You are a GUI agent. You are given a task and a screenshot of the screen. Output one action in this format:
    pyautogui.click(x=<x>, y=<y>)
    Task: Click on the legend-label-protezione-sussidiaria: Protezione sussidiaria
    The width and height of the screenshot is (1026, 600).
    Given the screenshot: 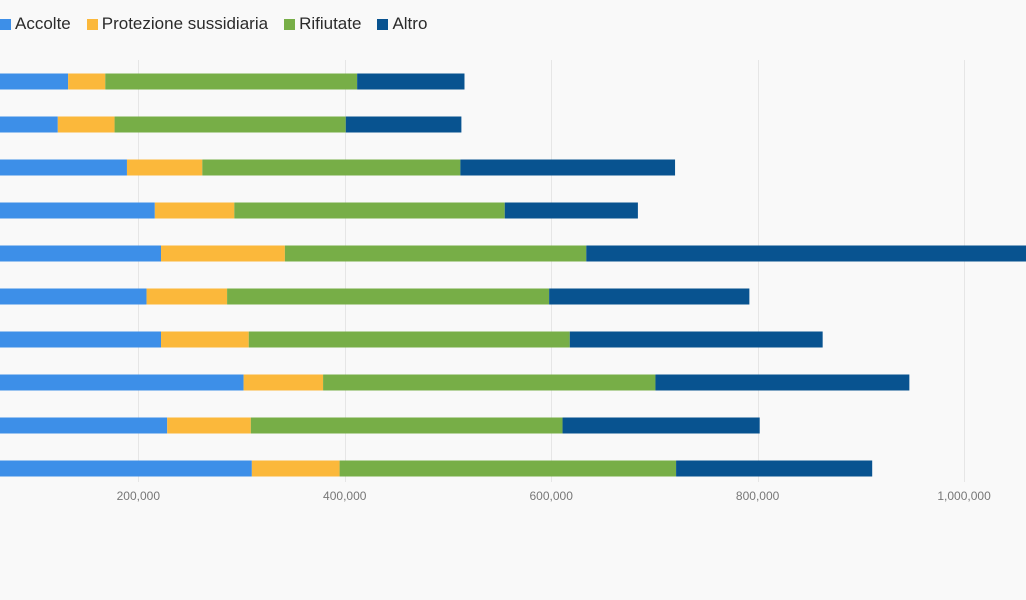 What is the action you would take?
    pyautogui.click(x=185, y=23)
    